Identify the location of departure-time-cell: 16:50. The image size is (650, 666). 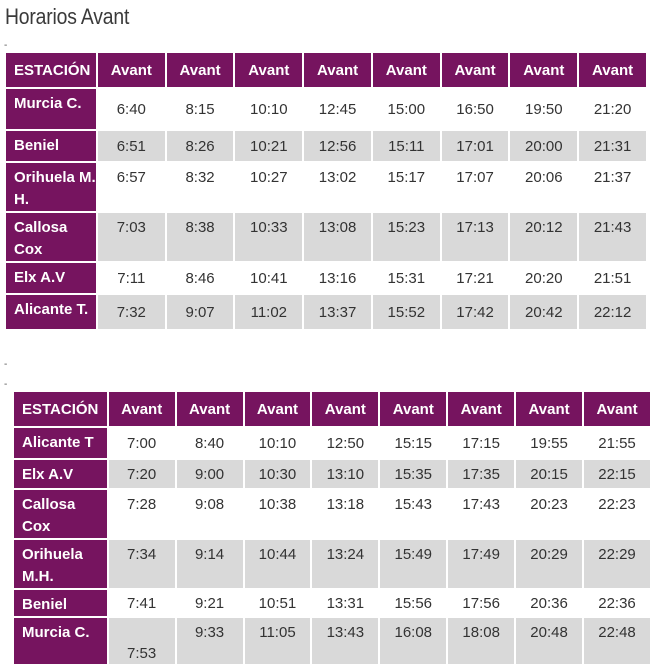
(475, 109).